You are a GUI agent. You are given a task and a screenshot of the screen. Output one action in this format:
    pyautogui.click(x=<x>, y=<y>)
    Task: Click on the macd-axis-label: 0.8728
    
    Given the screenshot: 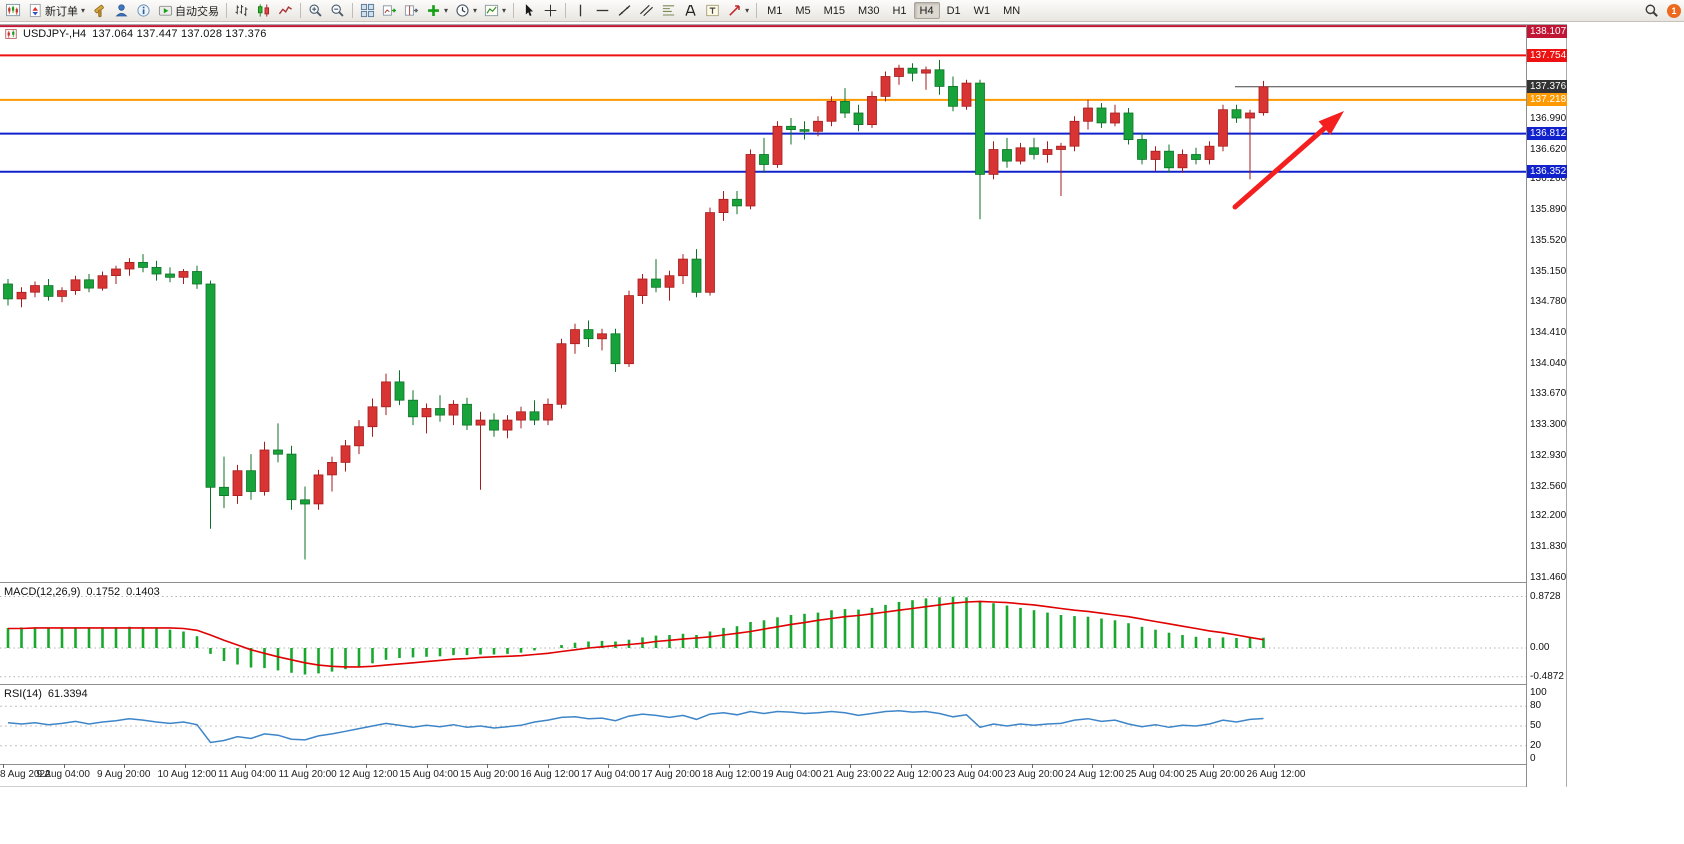 What is the action you would take?
    pyautogui.click(x=1545, y=596)
    